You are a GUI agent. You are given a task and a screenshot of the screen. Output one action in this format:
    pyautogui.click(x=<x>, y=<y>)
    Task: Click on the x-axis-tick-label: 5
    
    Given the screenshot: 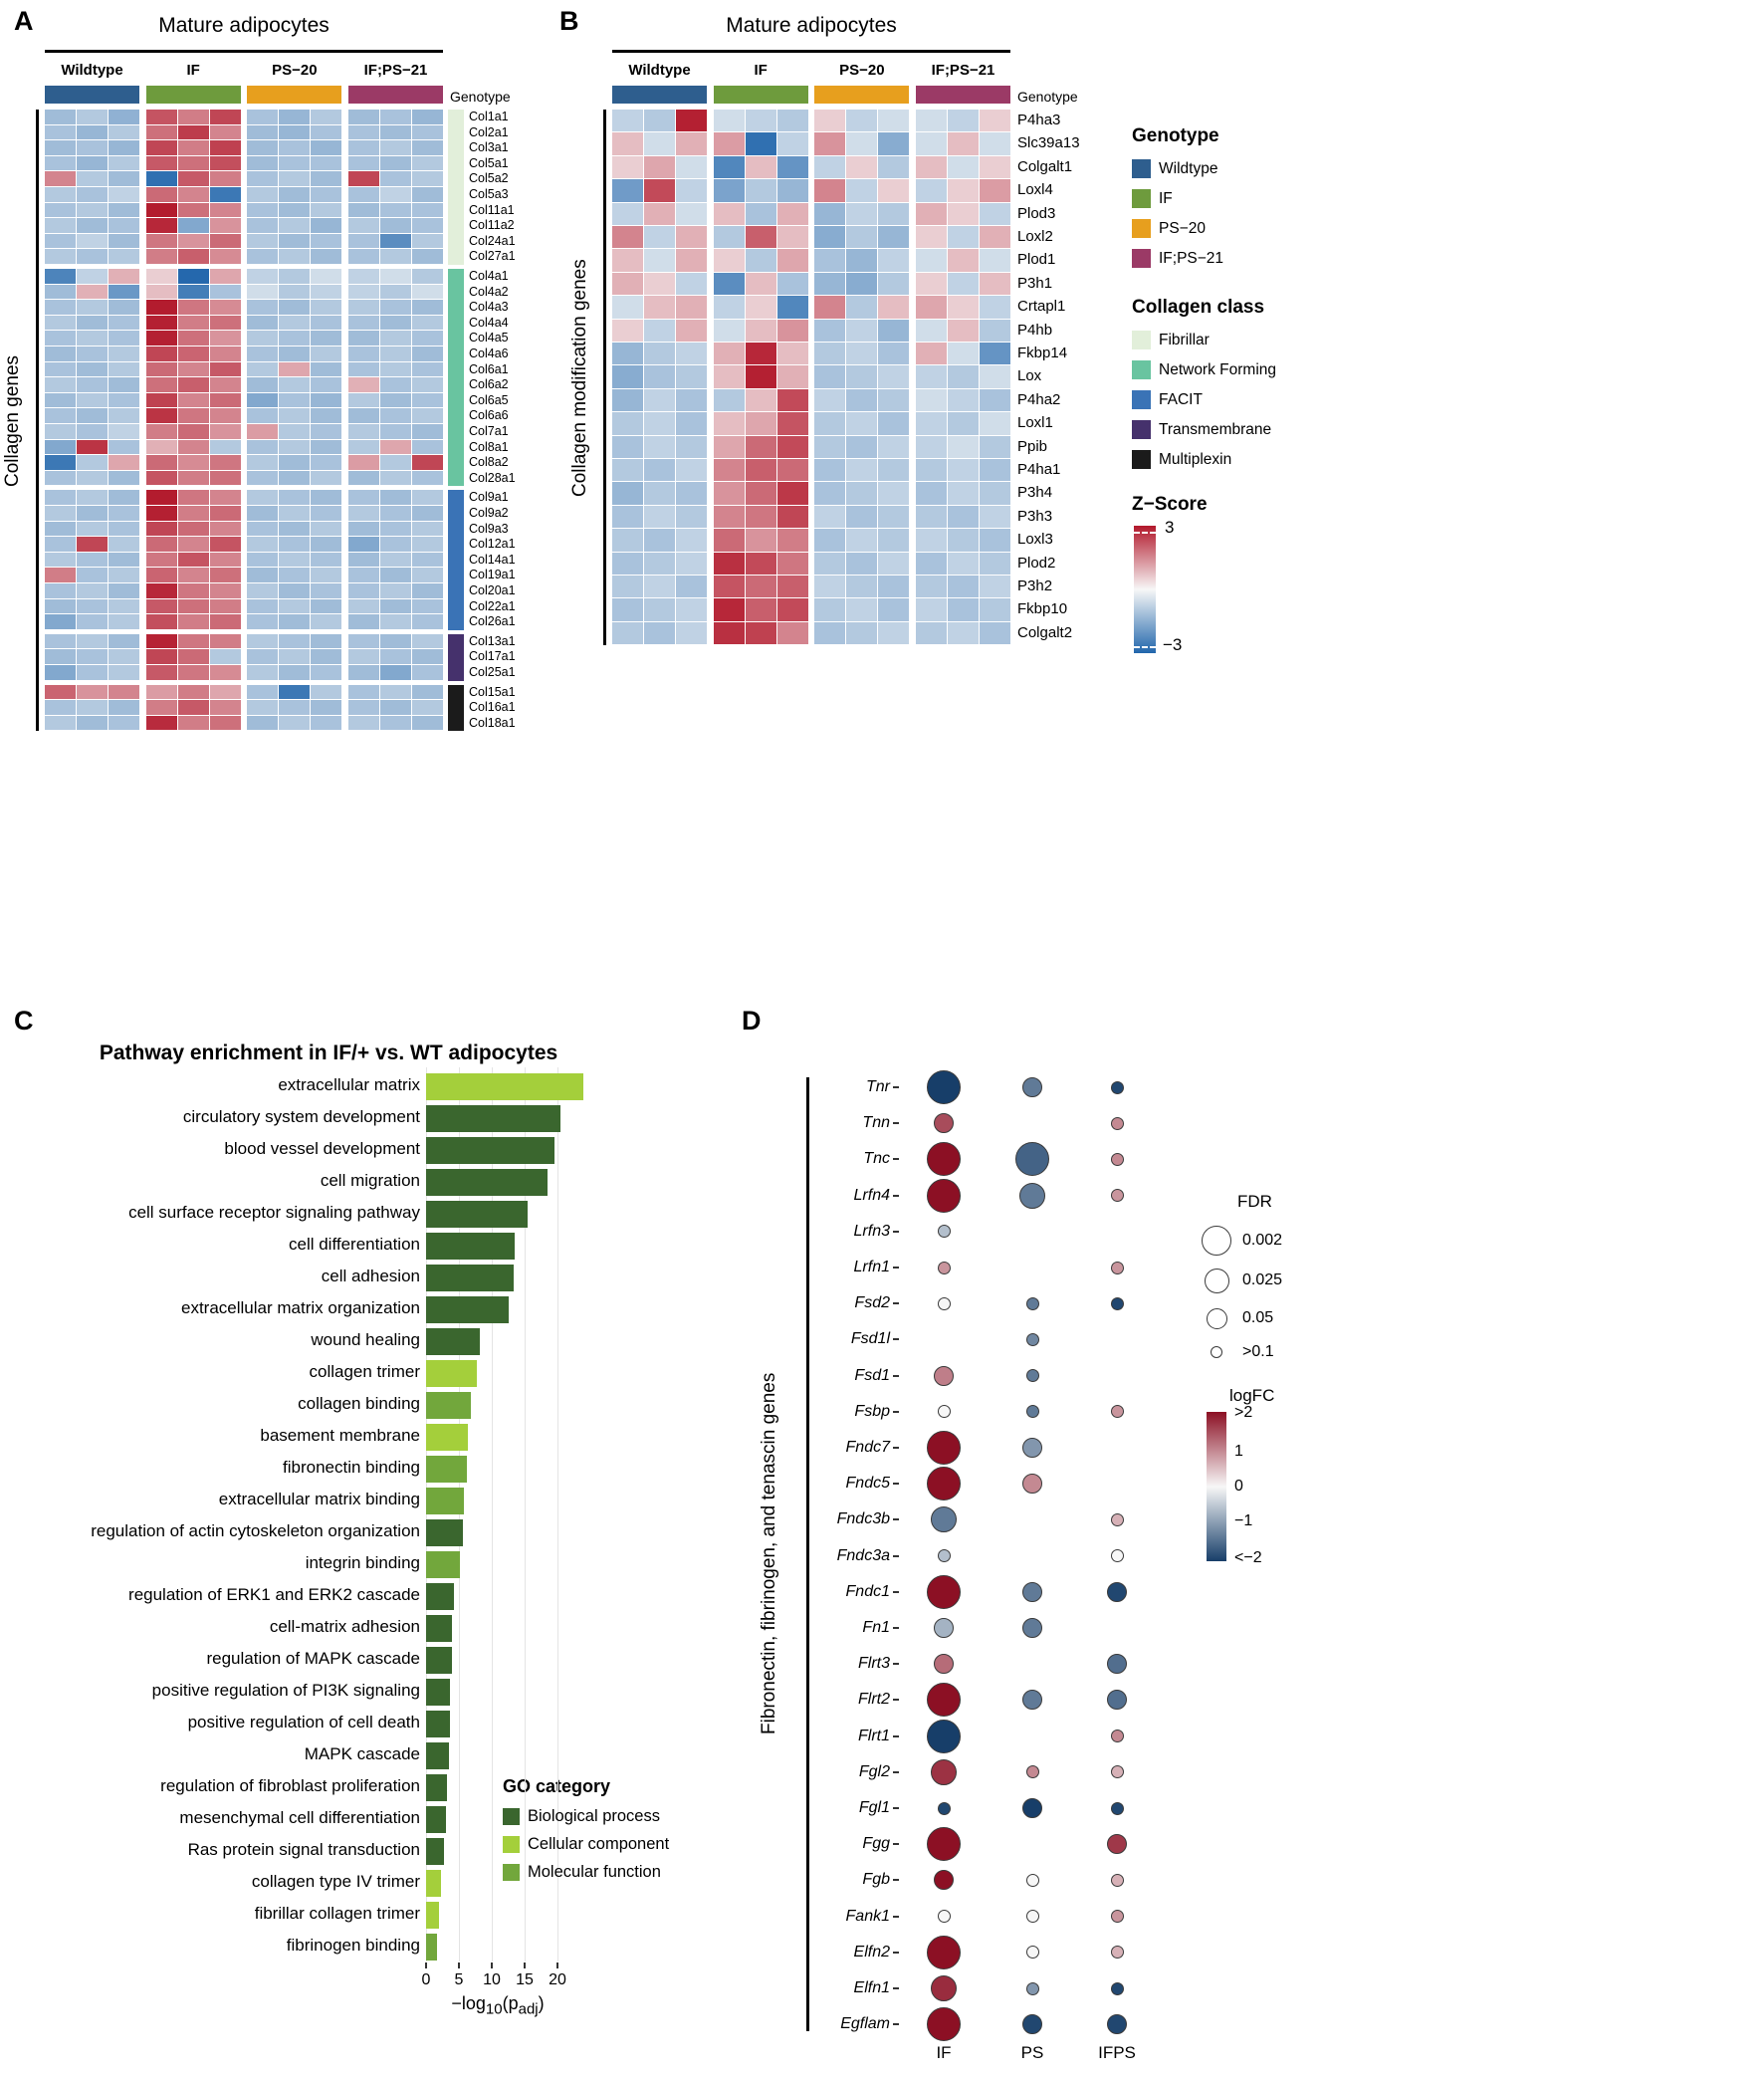 What is the action you would take?
    pyautogui.click(x=459, y=1979)
    